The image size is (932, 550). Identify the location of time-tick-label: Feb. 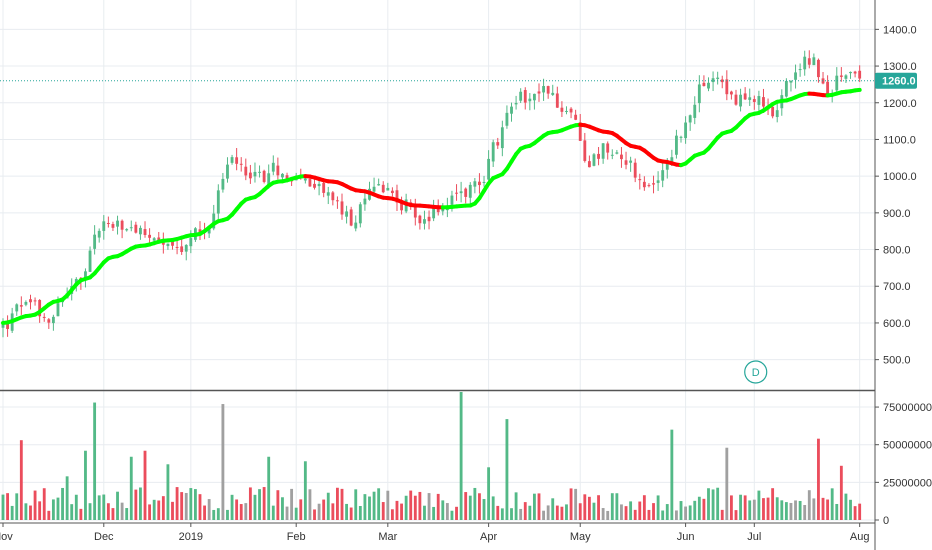
(296, 537).